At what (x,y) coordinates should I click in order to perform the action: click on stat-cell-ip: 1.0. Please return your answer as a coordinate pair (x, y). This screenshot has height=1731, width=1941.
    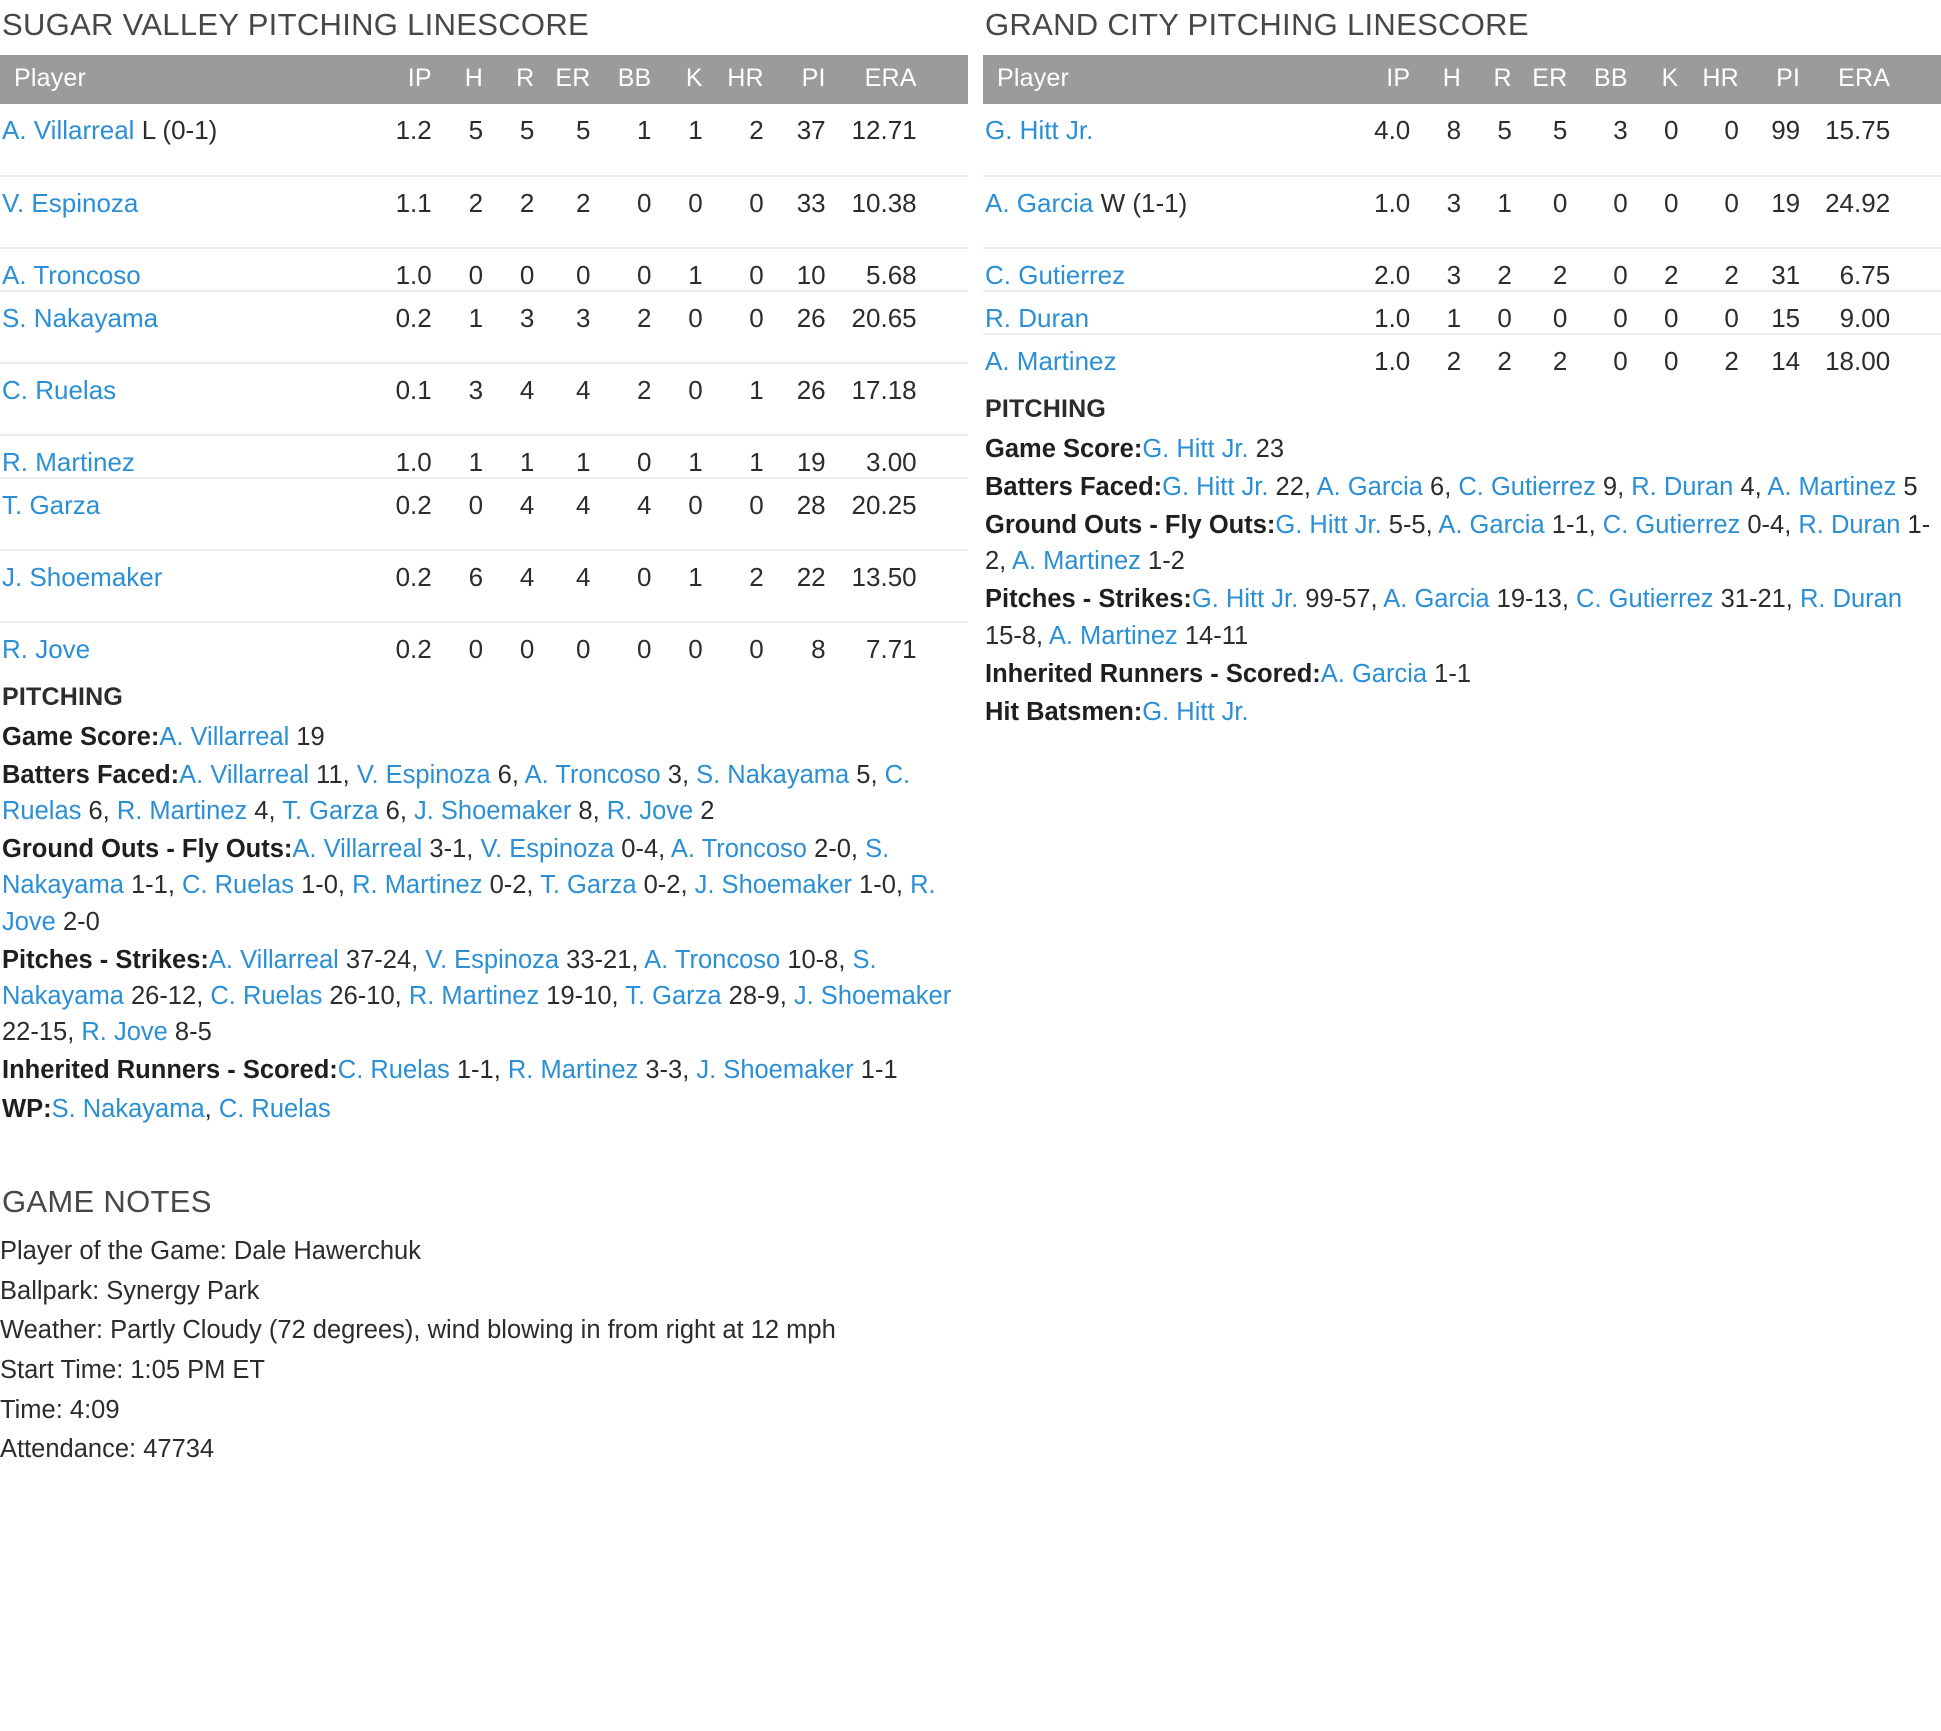
    Looking at the image, I should click on (1379, 211).